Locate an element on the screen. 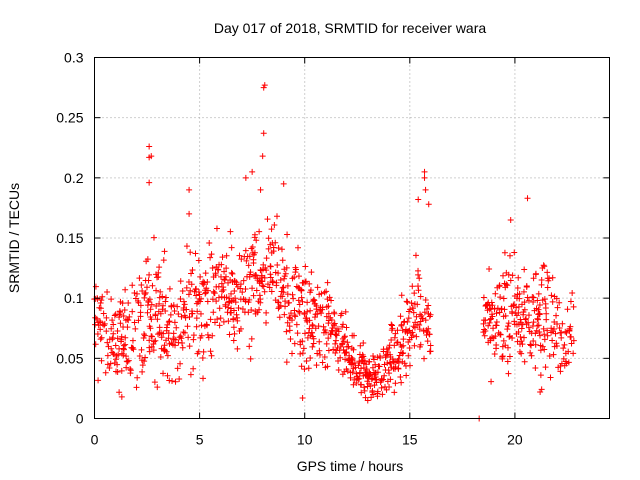 This screenshot has height=480, width=640. y-tick-label: 0.15 is located at coordinates (69, 238).